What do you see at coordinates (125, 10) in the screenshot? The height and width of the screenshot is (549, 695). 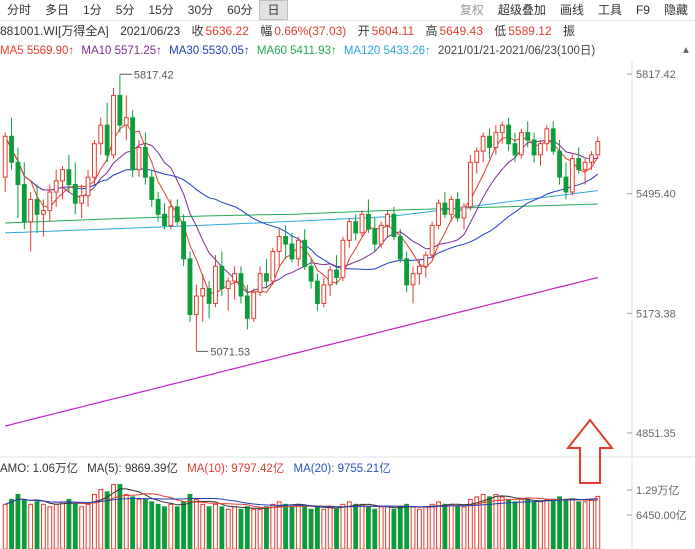 I see `period-tab-3: 5分` at bounding box center [125, 10].